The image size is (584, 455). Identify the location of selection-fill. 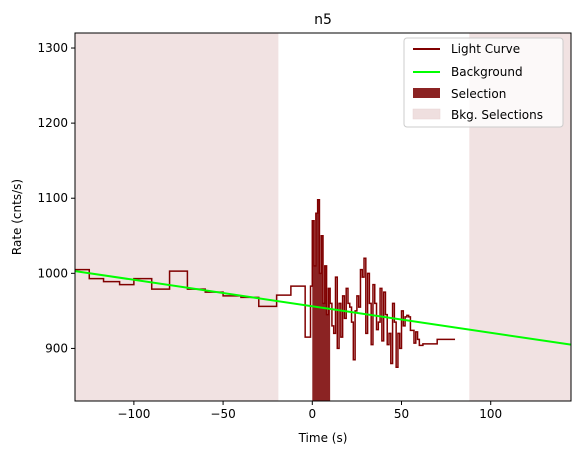
(321, 300).